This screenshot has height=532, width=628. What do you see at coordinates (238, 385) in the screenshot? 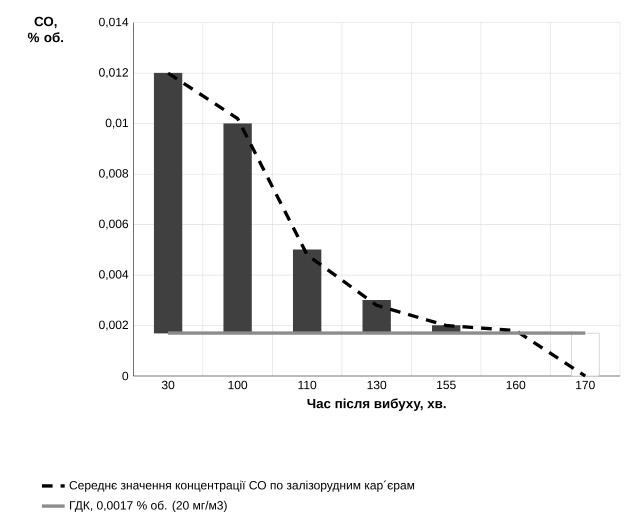
I see `x-tick-label: 100` at bounding box center [238, 385].